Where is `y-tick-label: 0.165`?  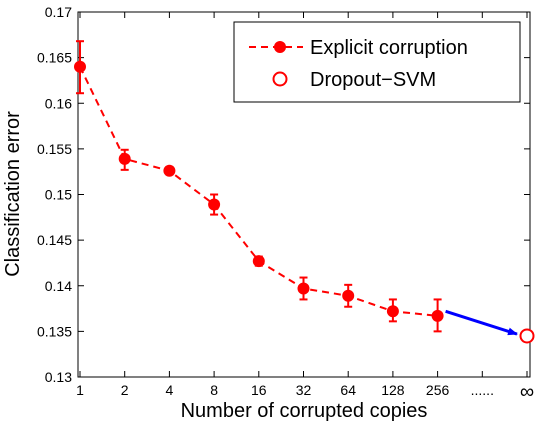 y-tick-label: 0.165 is located at coordinates (54, 58).